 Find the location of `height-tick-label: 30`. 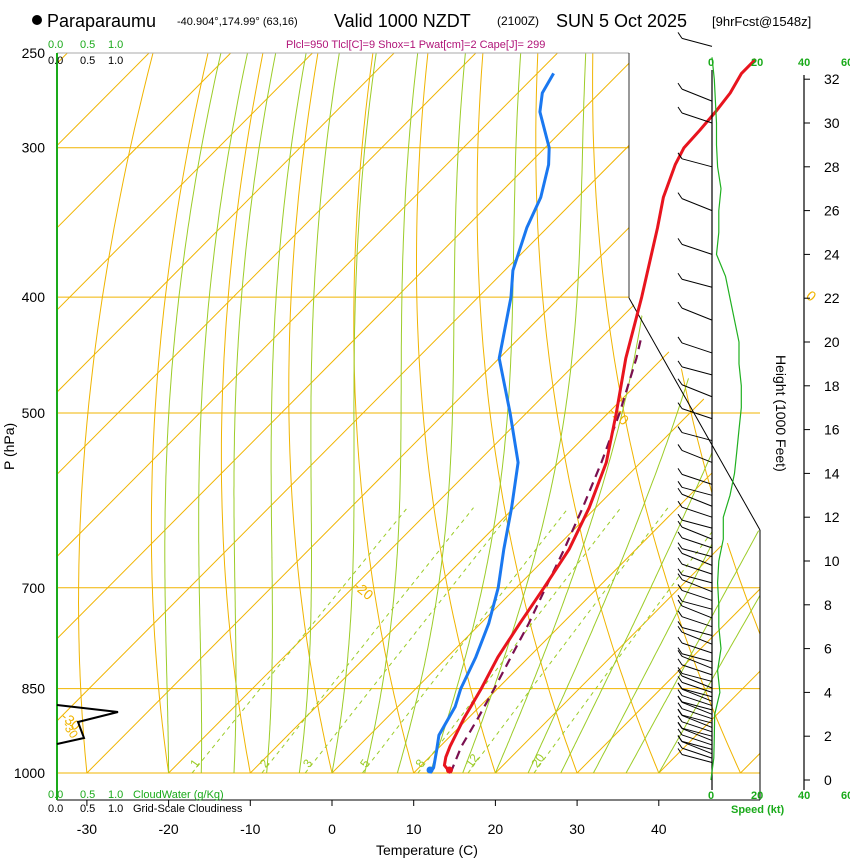

height-tick-label: 30 is located at coordinates (832, 123).